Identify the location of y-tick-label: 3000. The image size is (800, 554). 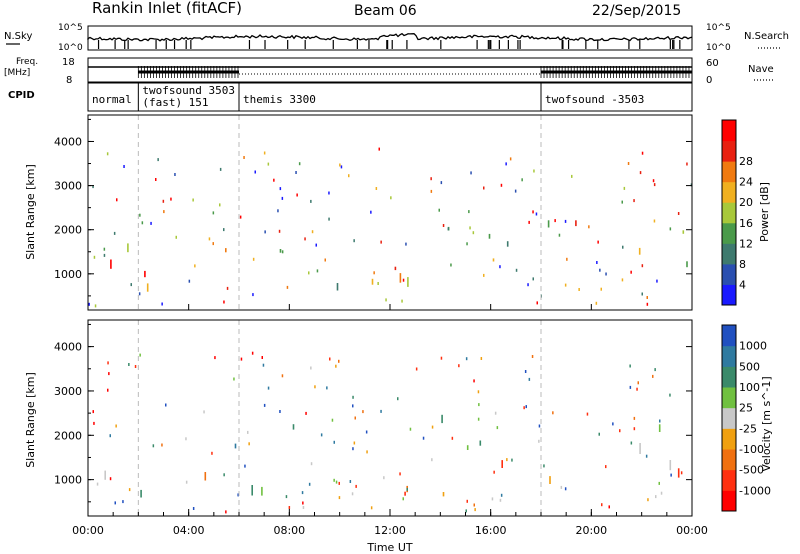
(68, 391).